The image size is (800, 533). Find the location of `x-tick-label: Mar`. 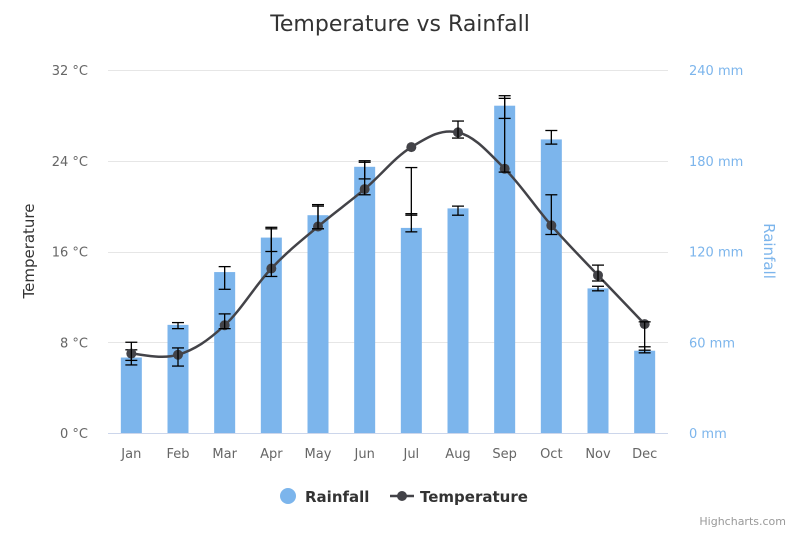

x-tick-label: Mar is located at coordinates (224, 454).